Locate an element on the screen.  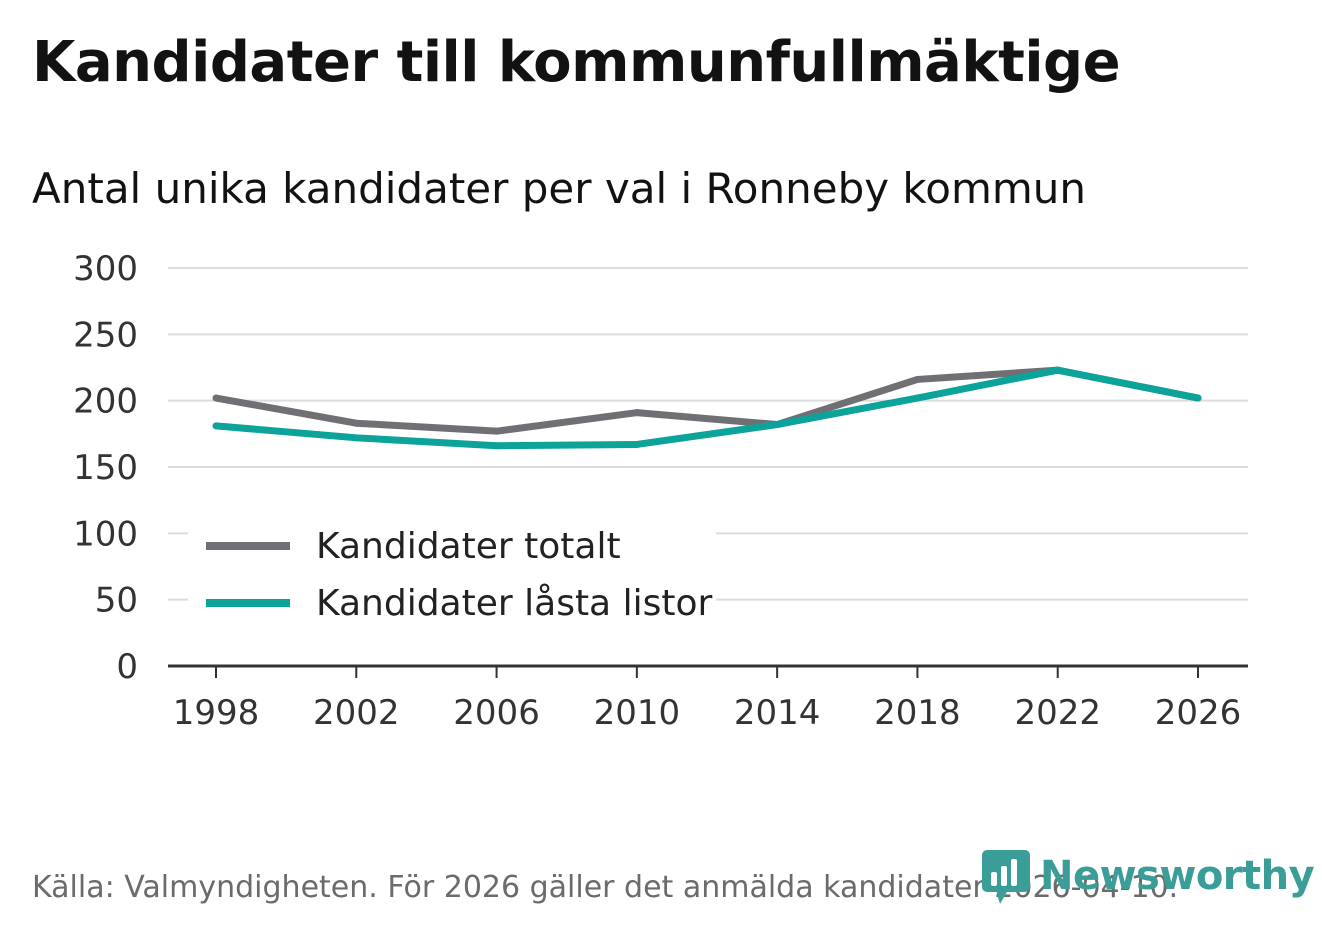
series-lines is located at coordinates (707, 408).